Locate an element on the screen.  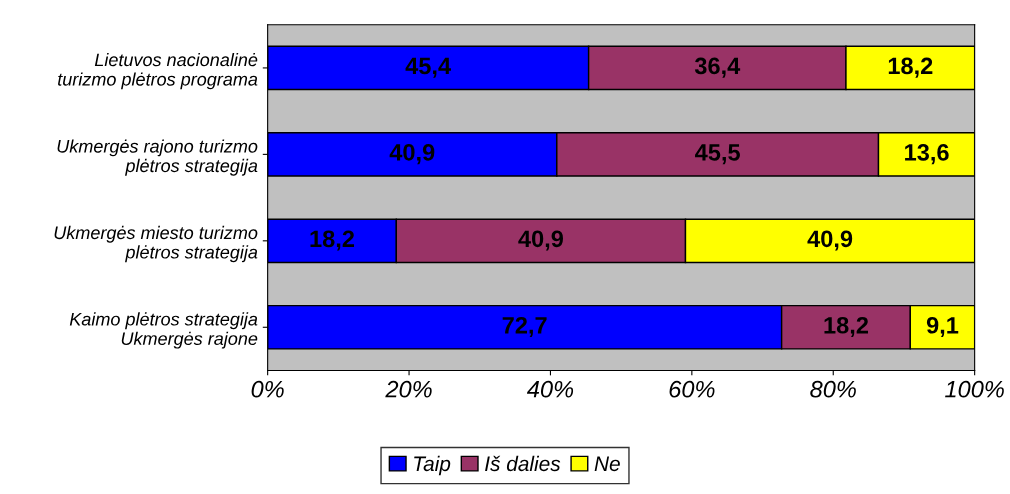
data-label: 72,7 is located at coordinates (524, 327).